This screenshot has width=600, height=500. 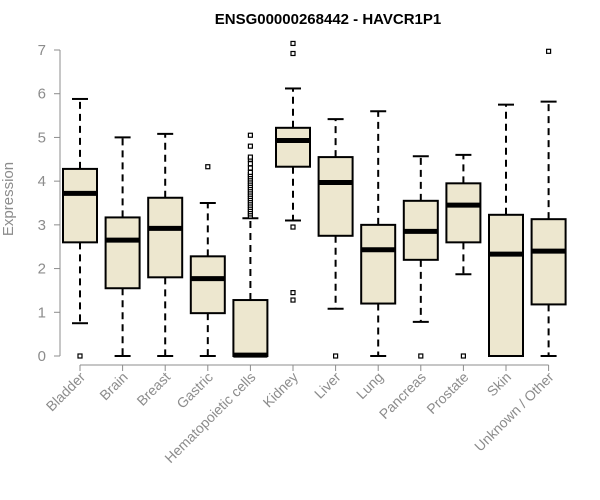 What do you see at coordinates (66, 392) in the screenshot?
I see `x-tick-label: Bladder` at bounding box center [66, 392].